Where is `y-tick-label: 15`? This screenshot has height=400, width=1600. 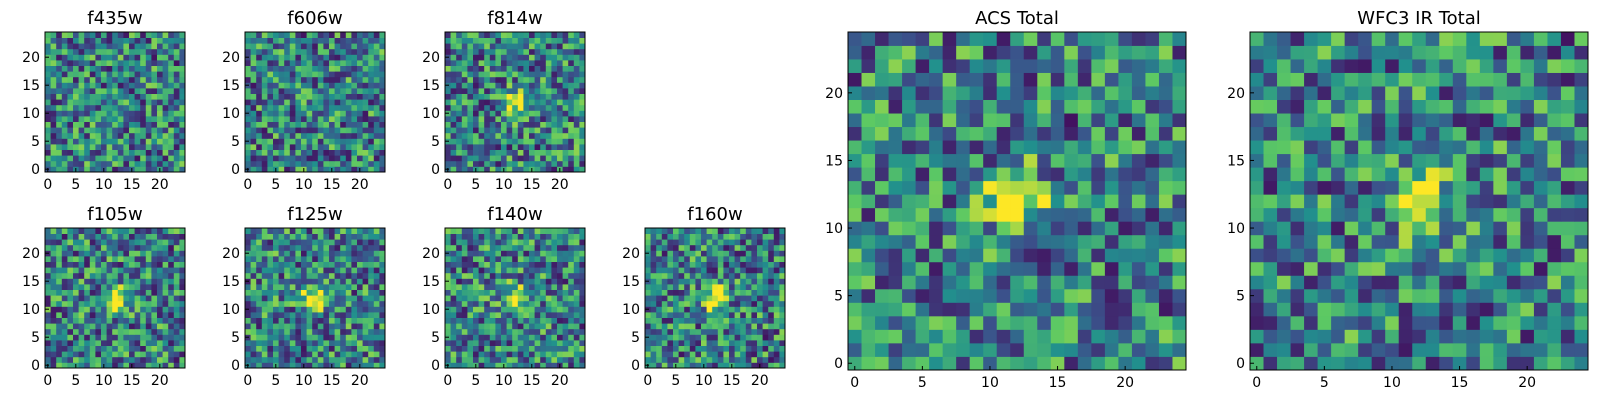
y-tick-label: 15 is located at coordinates (31, 282).